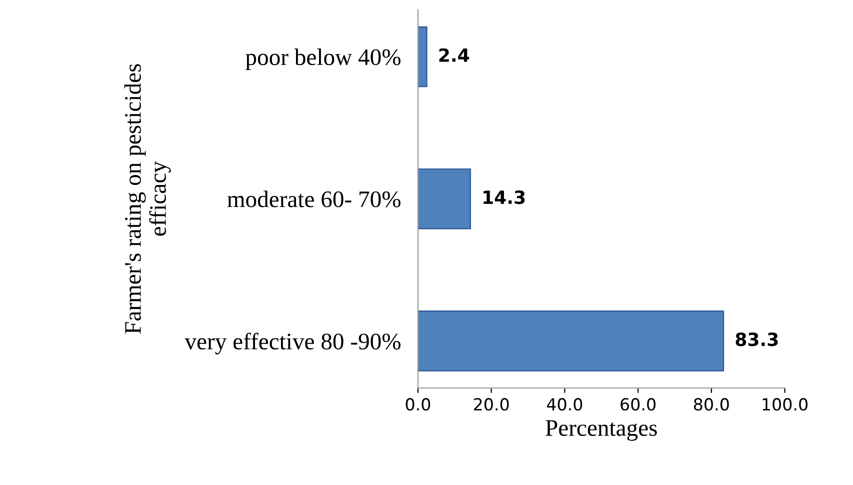 This screenshot has height=485, width=853. Describe the element at coordinates (785, 404) in the screenshot. I see `x-tick-label: 100.0` at that location.